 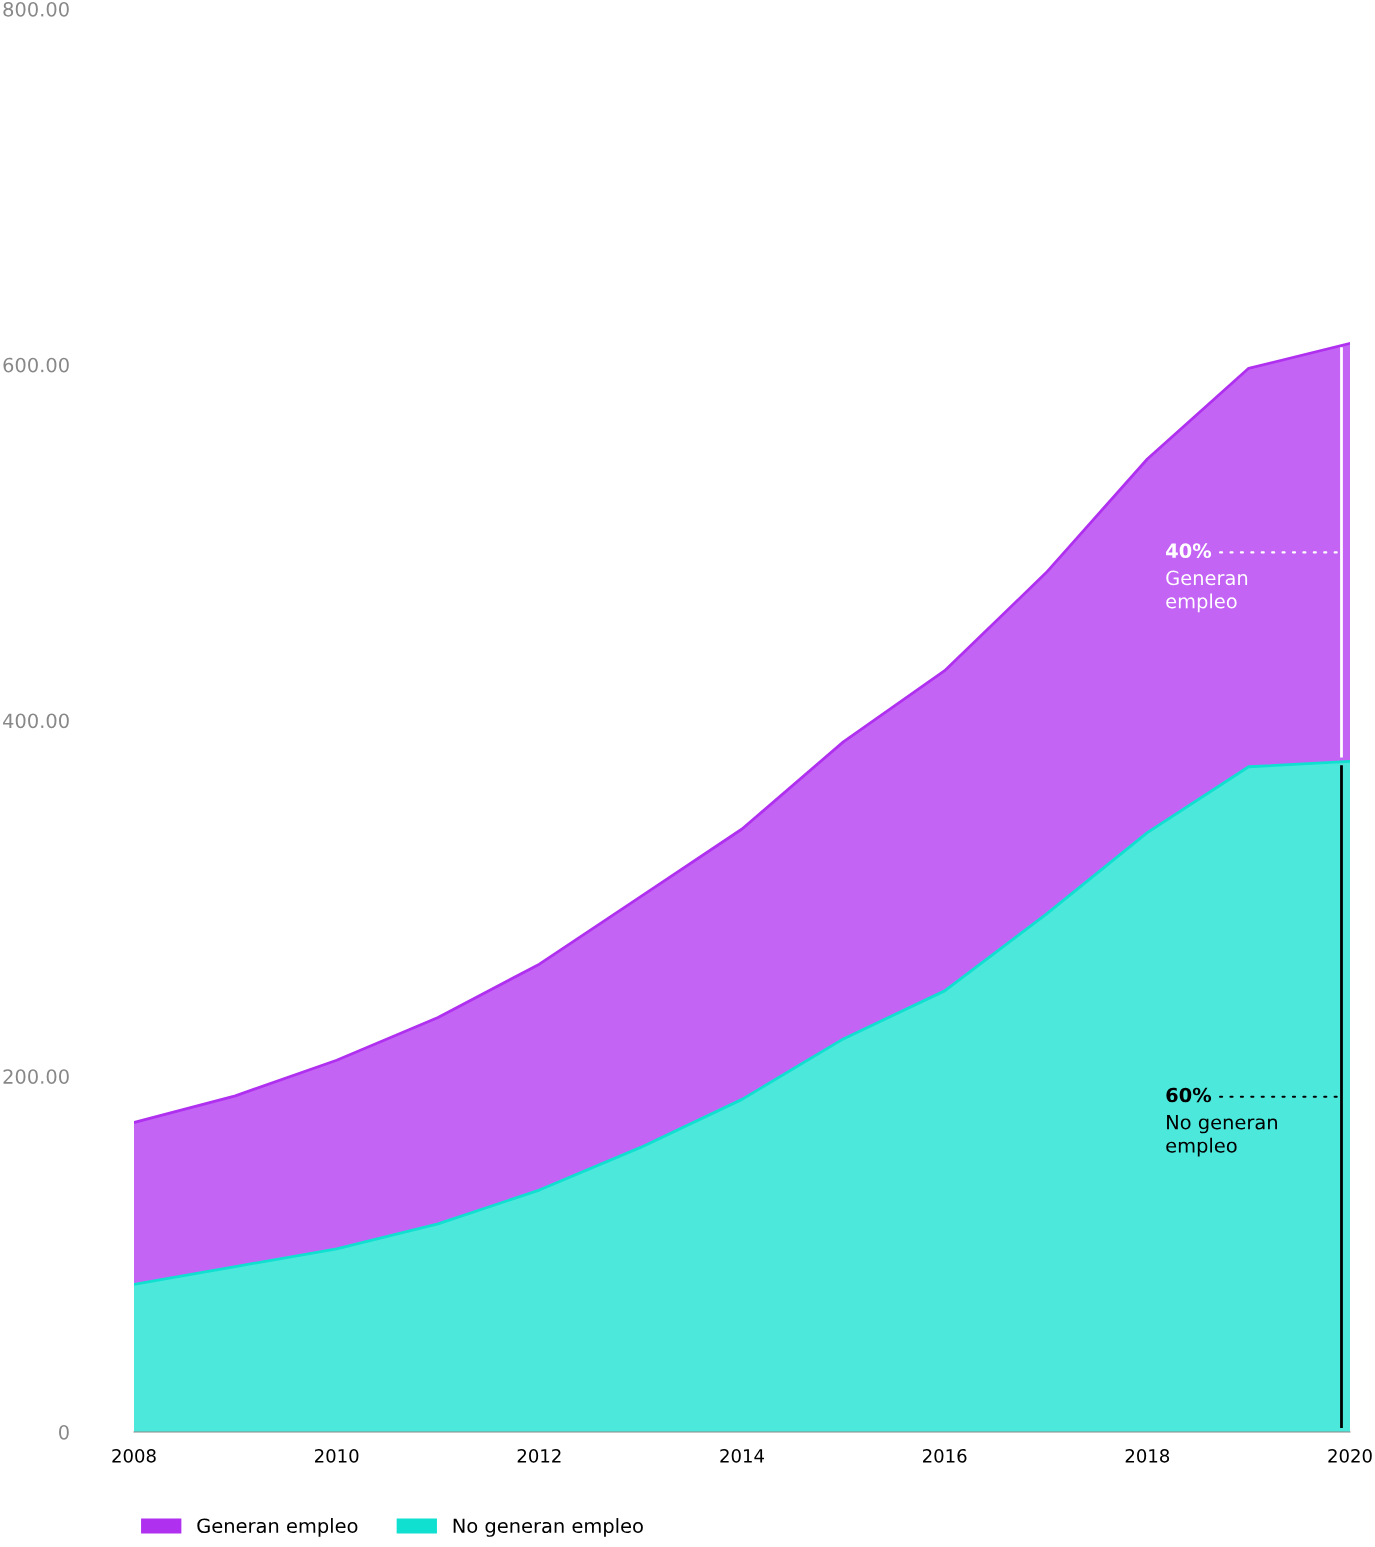 I want to click on x-tick-label: 2016, so click(x=945, y=1455).